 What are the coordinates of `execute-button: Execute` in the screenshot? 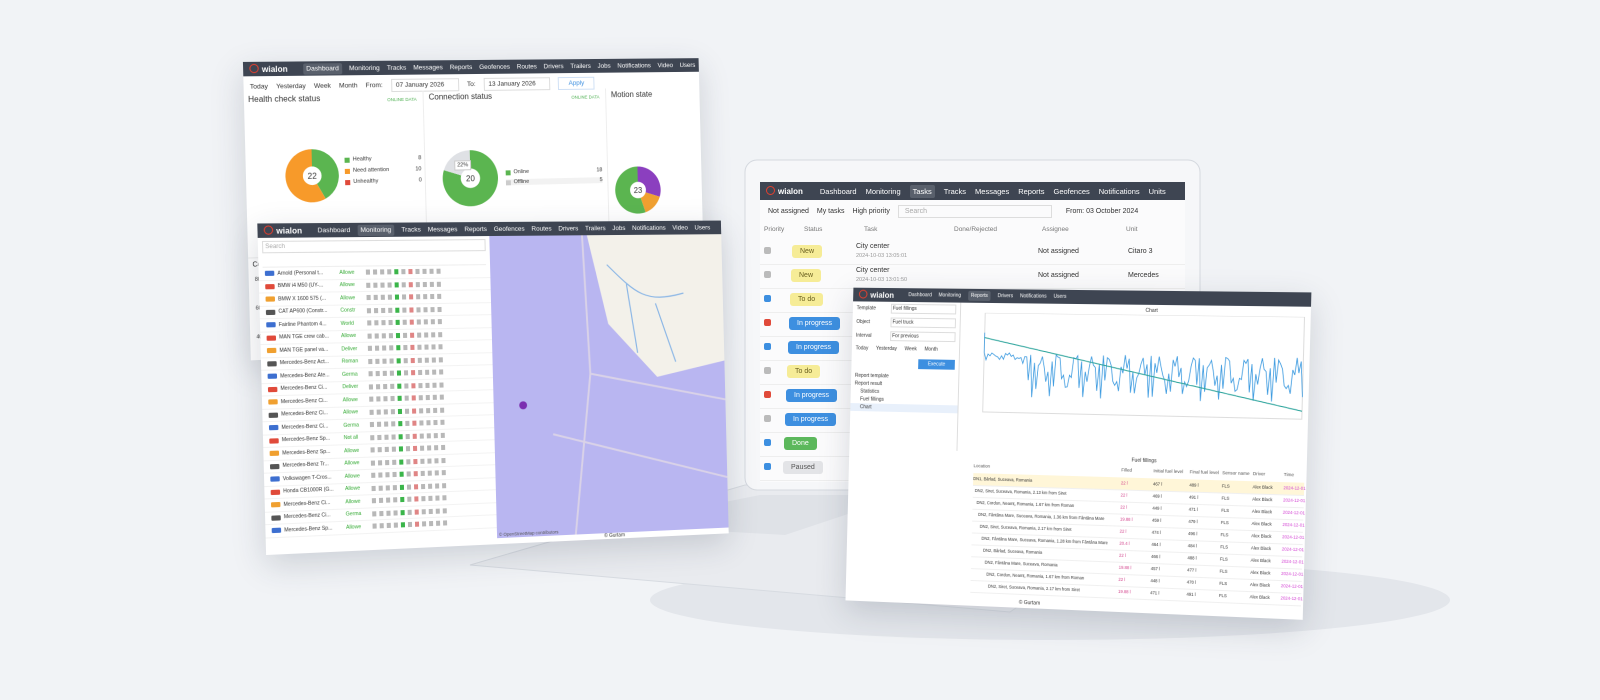 It's located at (936, 364).